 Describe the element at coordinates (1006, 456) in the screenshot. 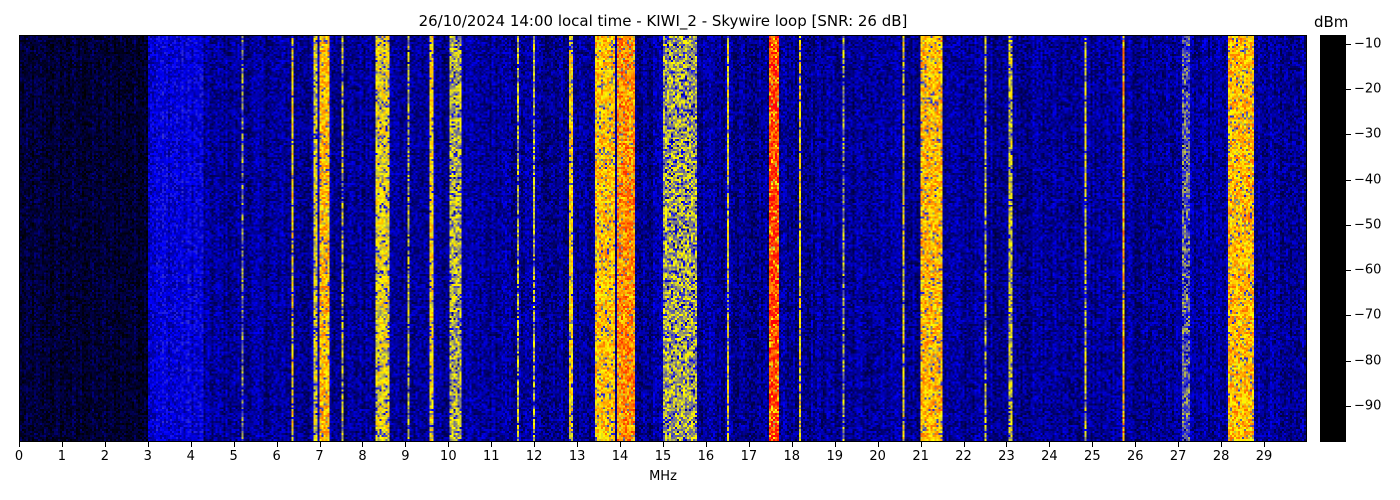

I see `x-tick-label: 23` at that location.